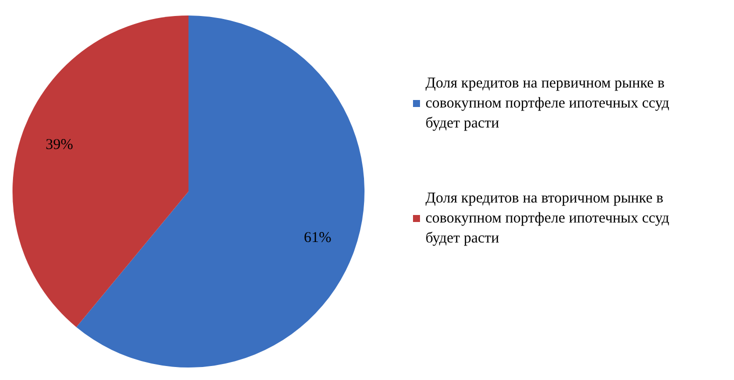  I want to click on data-label: 39%, so click(60, 145).